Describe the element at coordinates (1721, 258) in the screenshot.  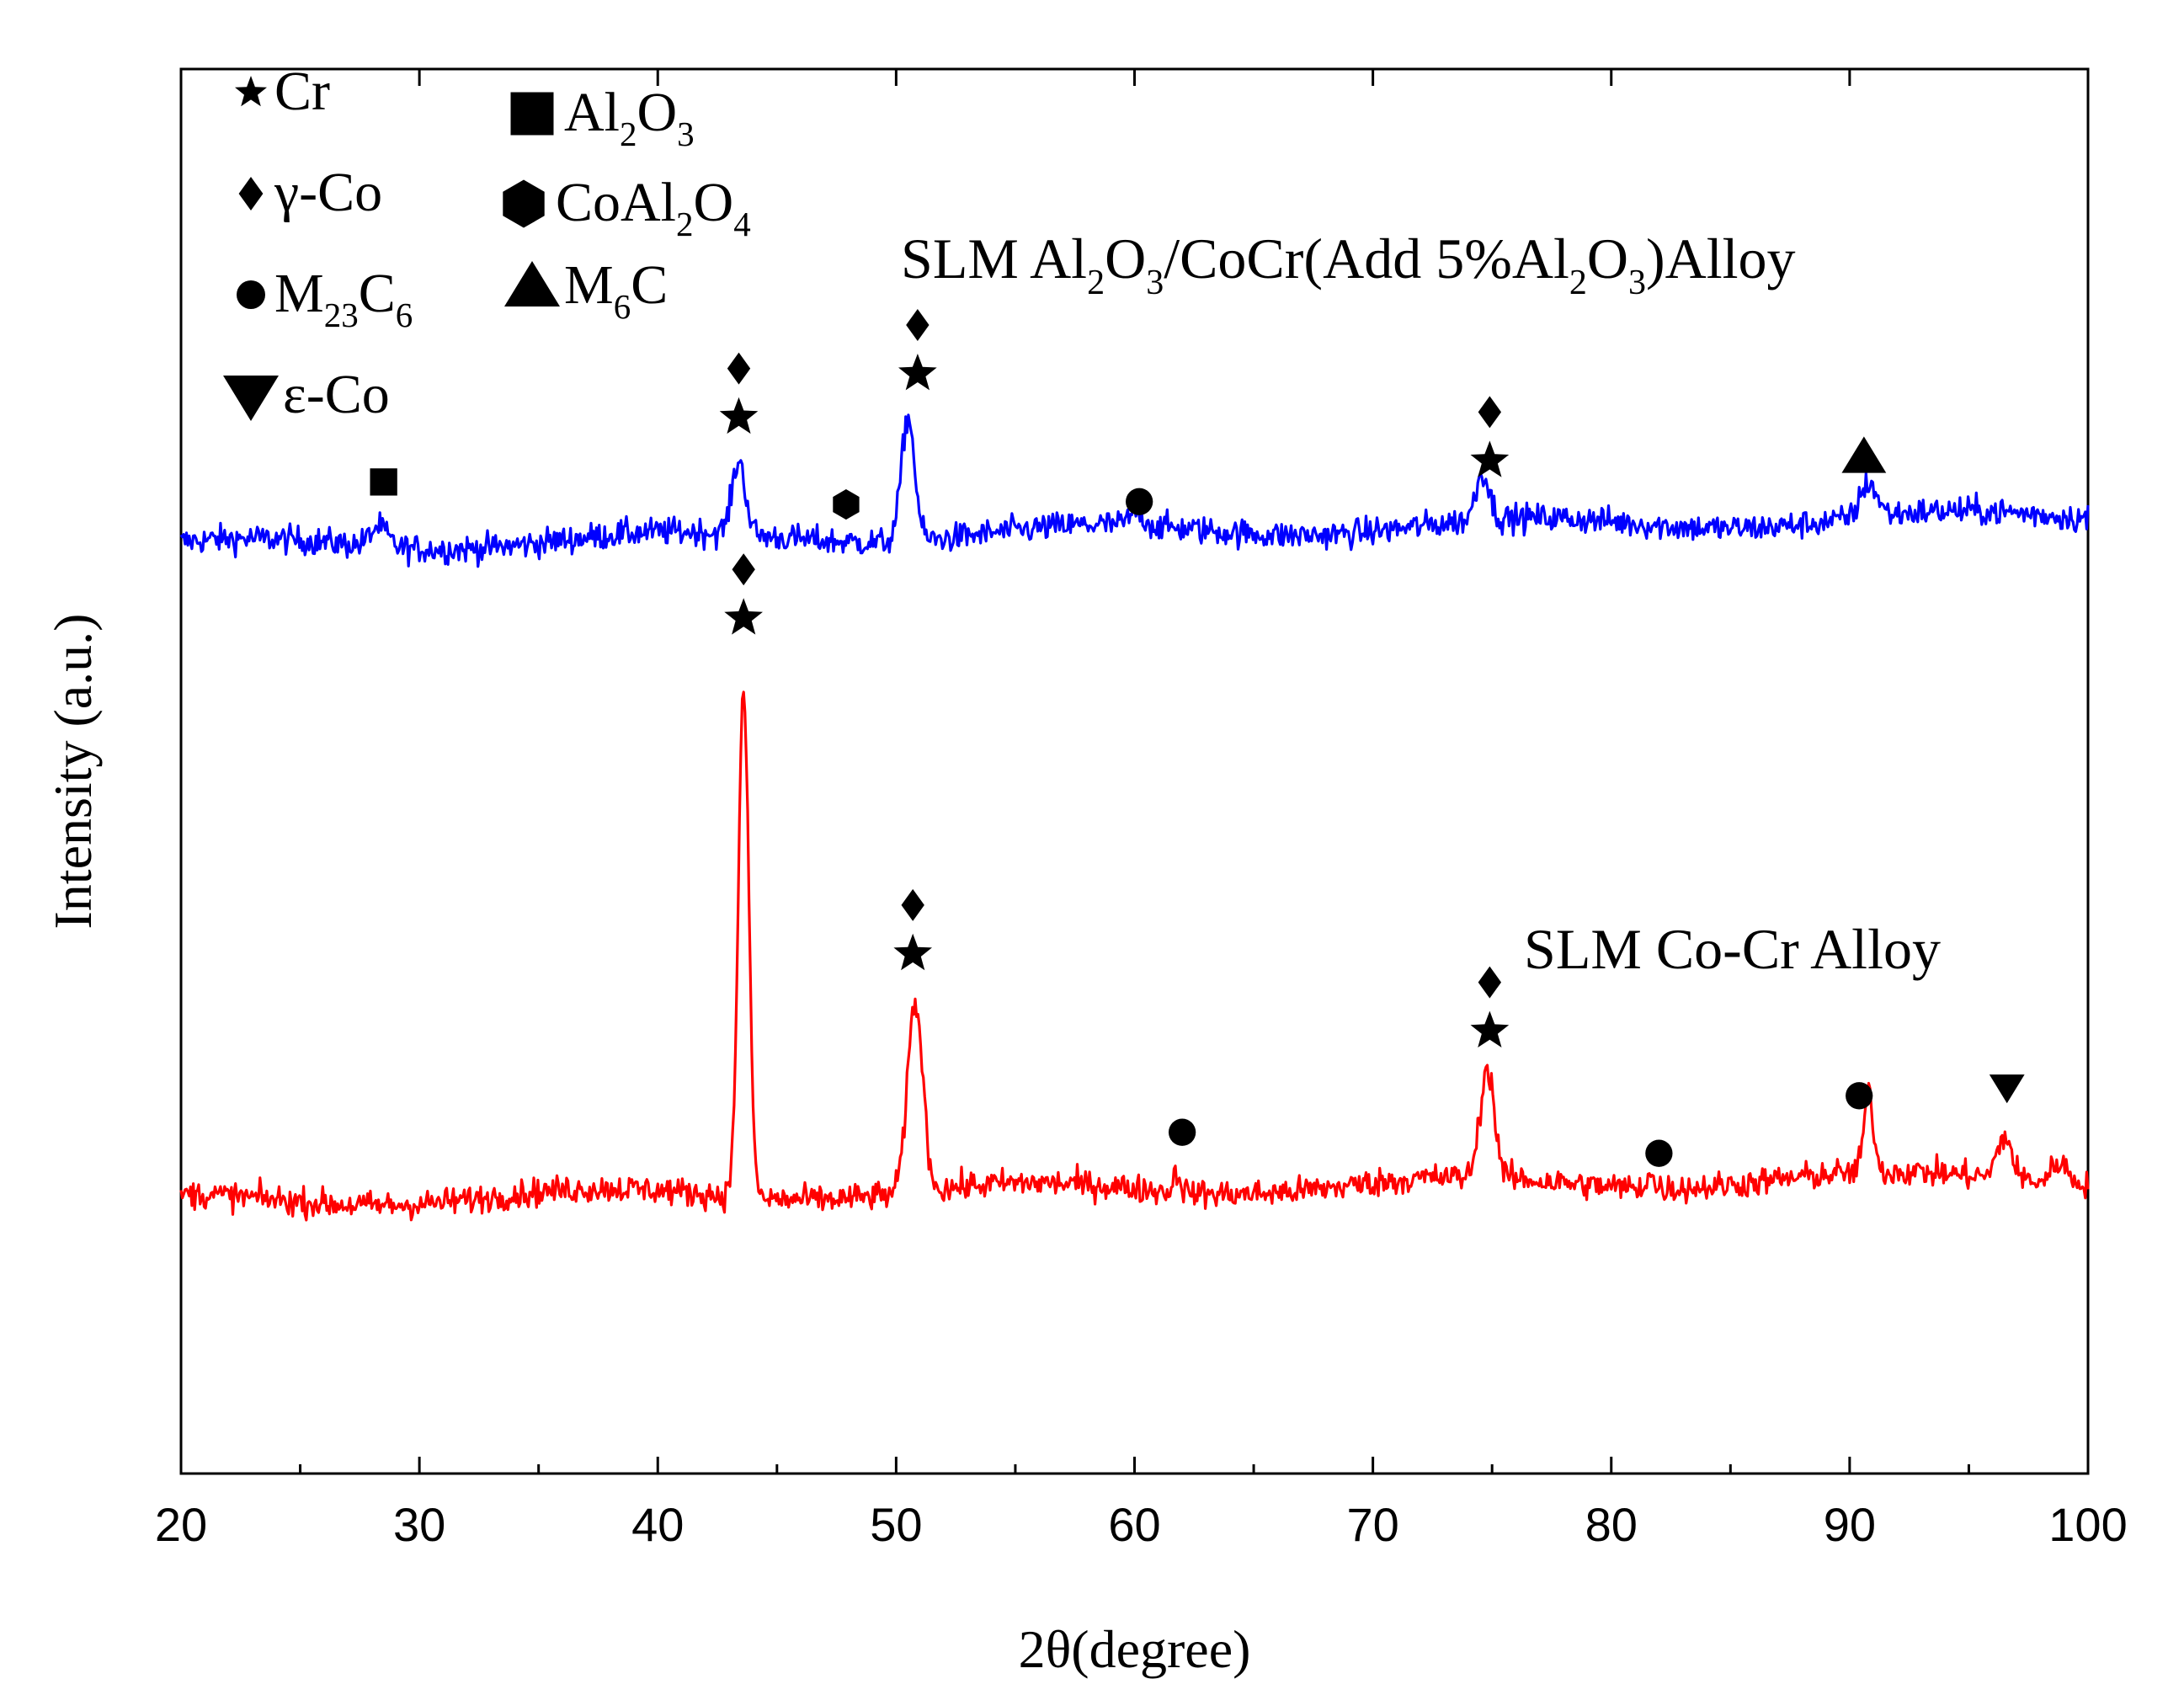
I see `series-label-0-part: )Alloy` at that location.